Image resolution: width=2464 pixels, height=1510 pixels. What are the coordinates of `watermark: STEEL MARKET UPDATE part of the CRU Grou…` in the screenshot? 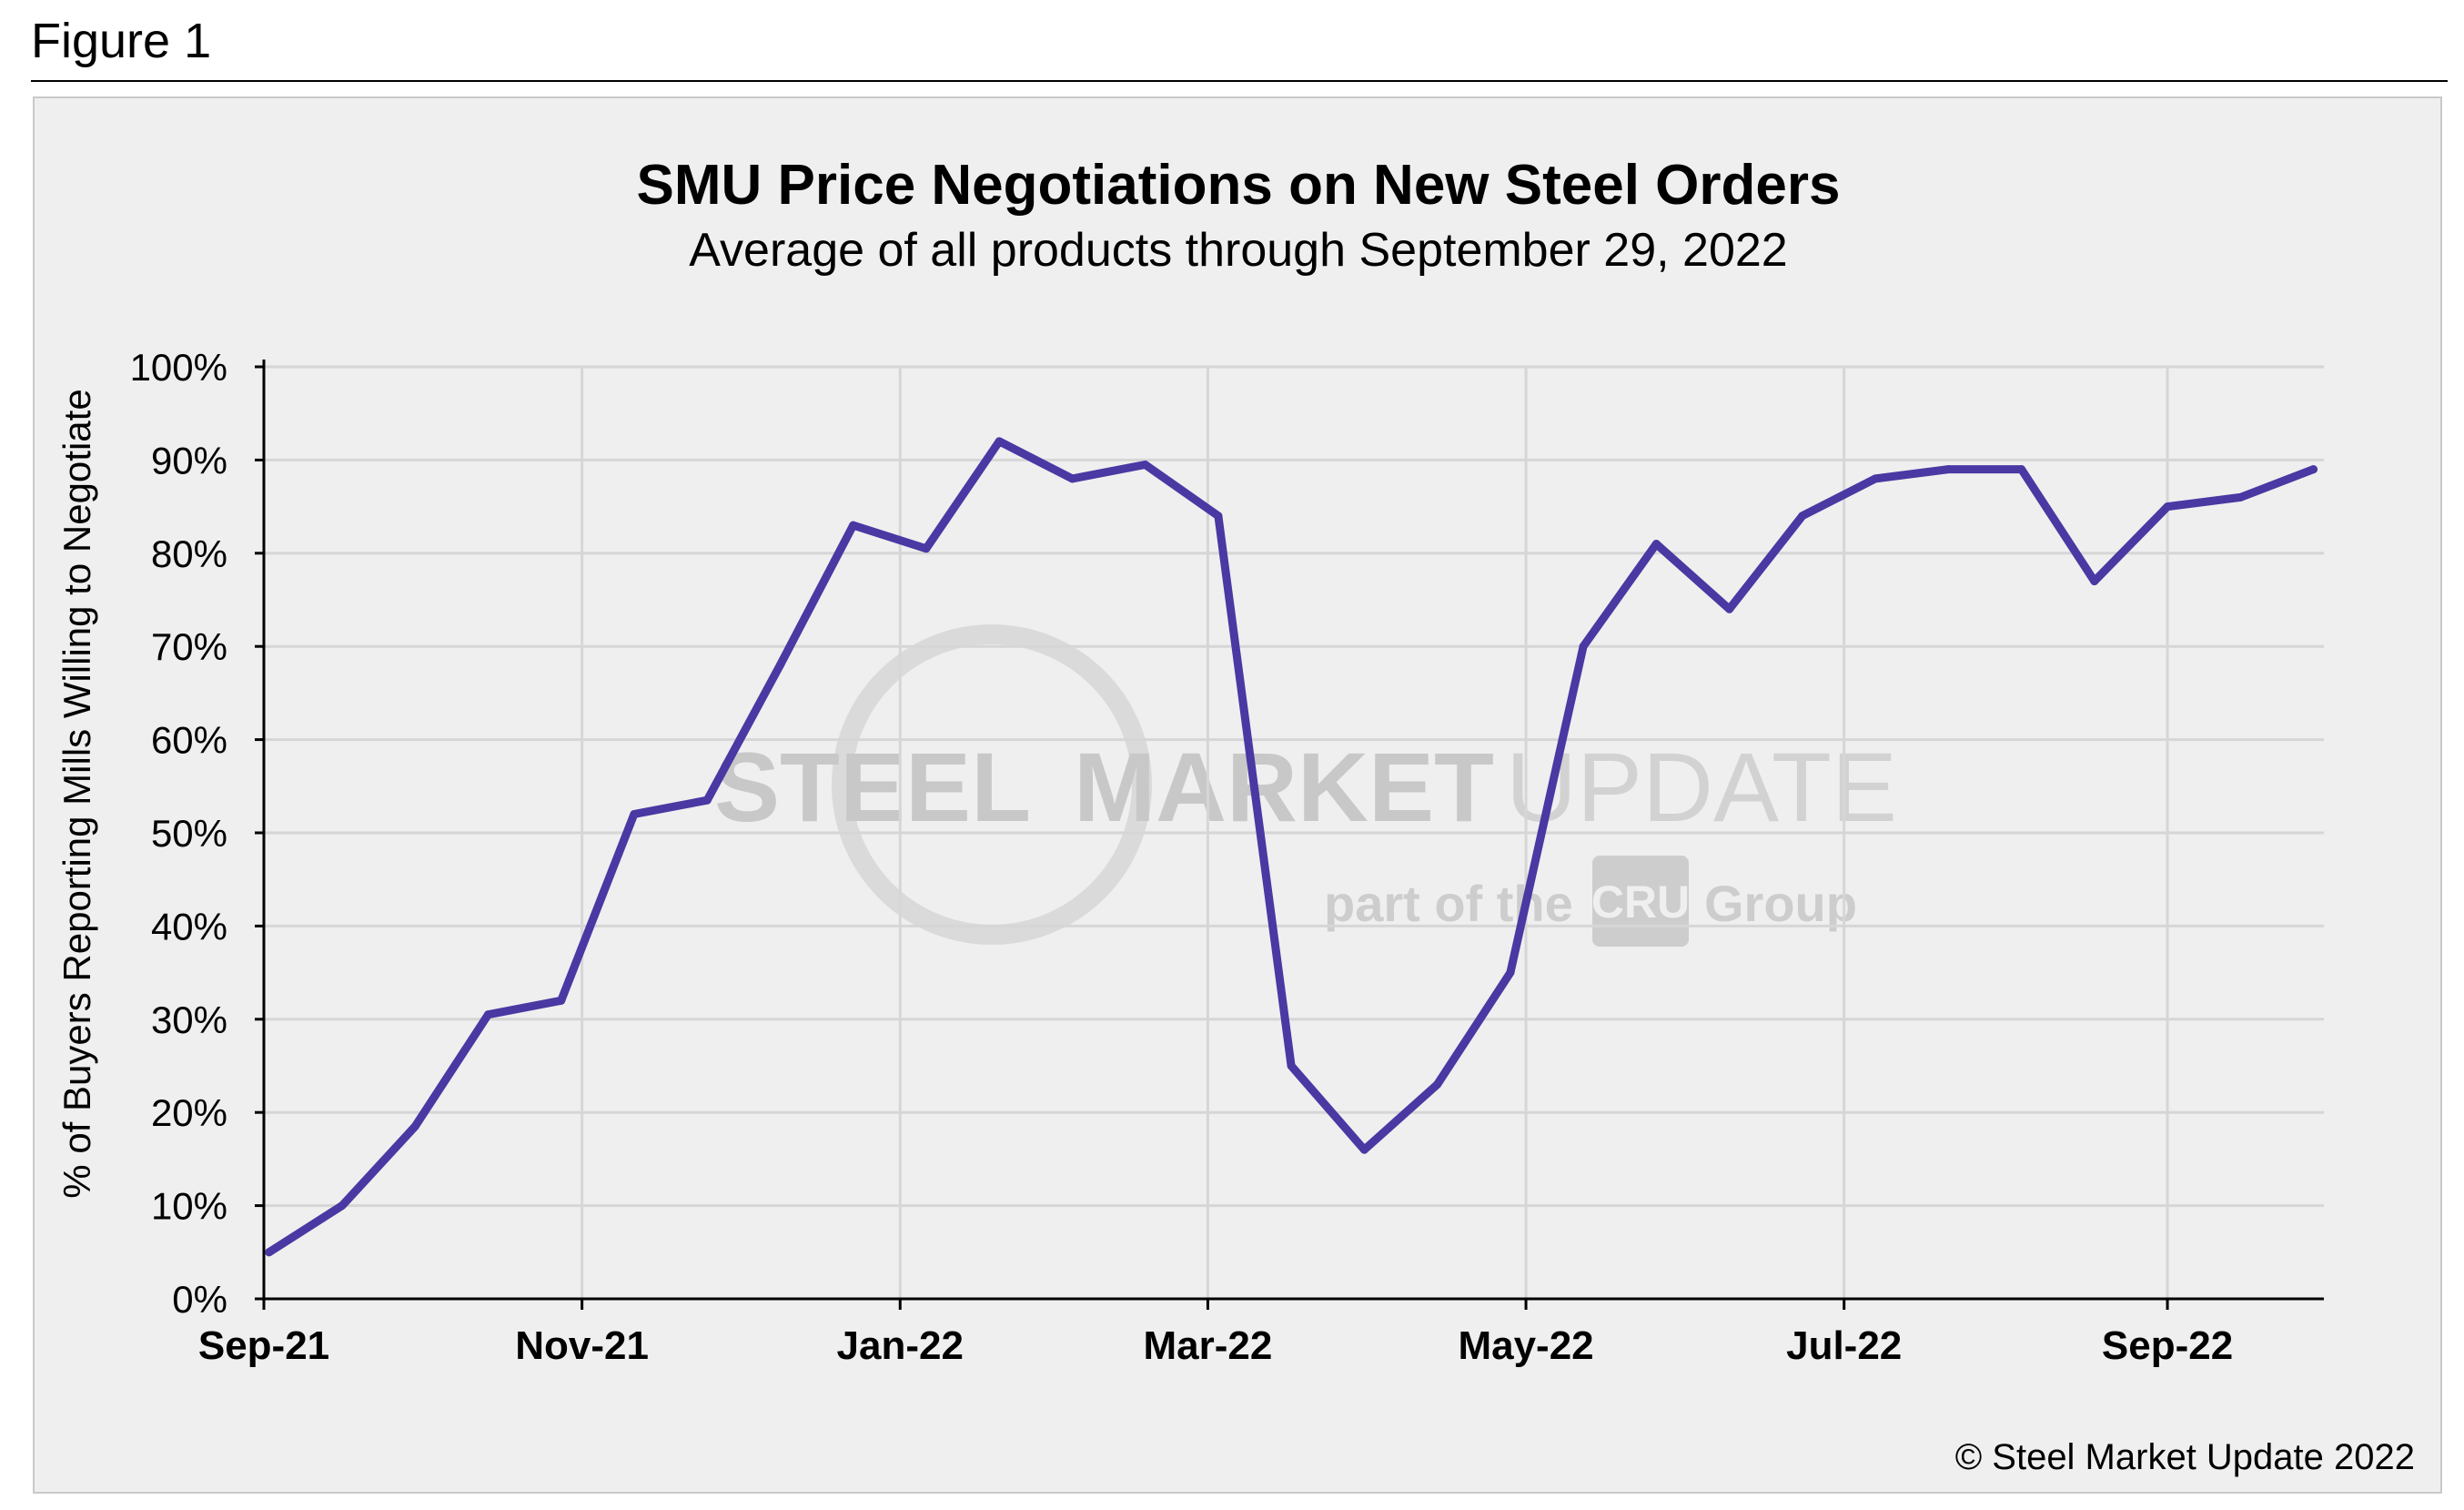 It's located at (1305, 785).